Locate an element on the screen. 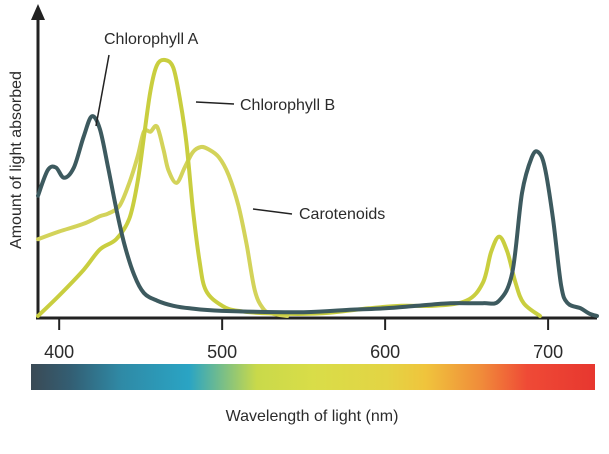  spectrum-bar is located at coordinates (313, 377).